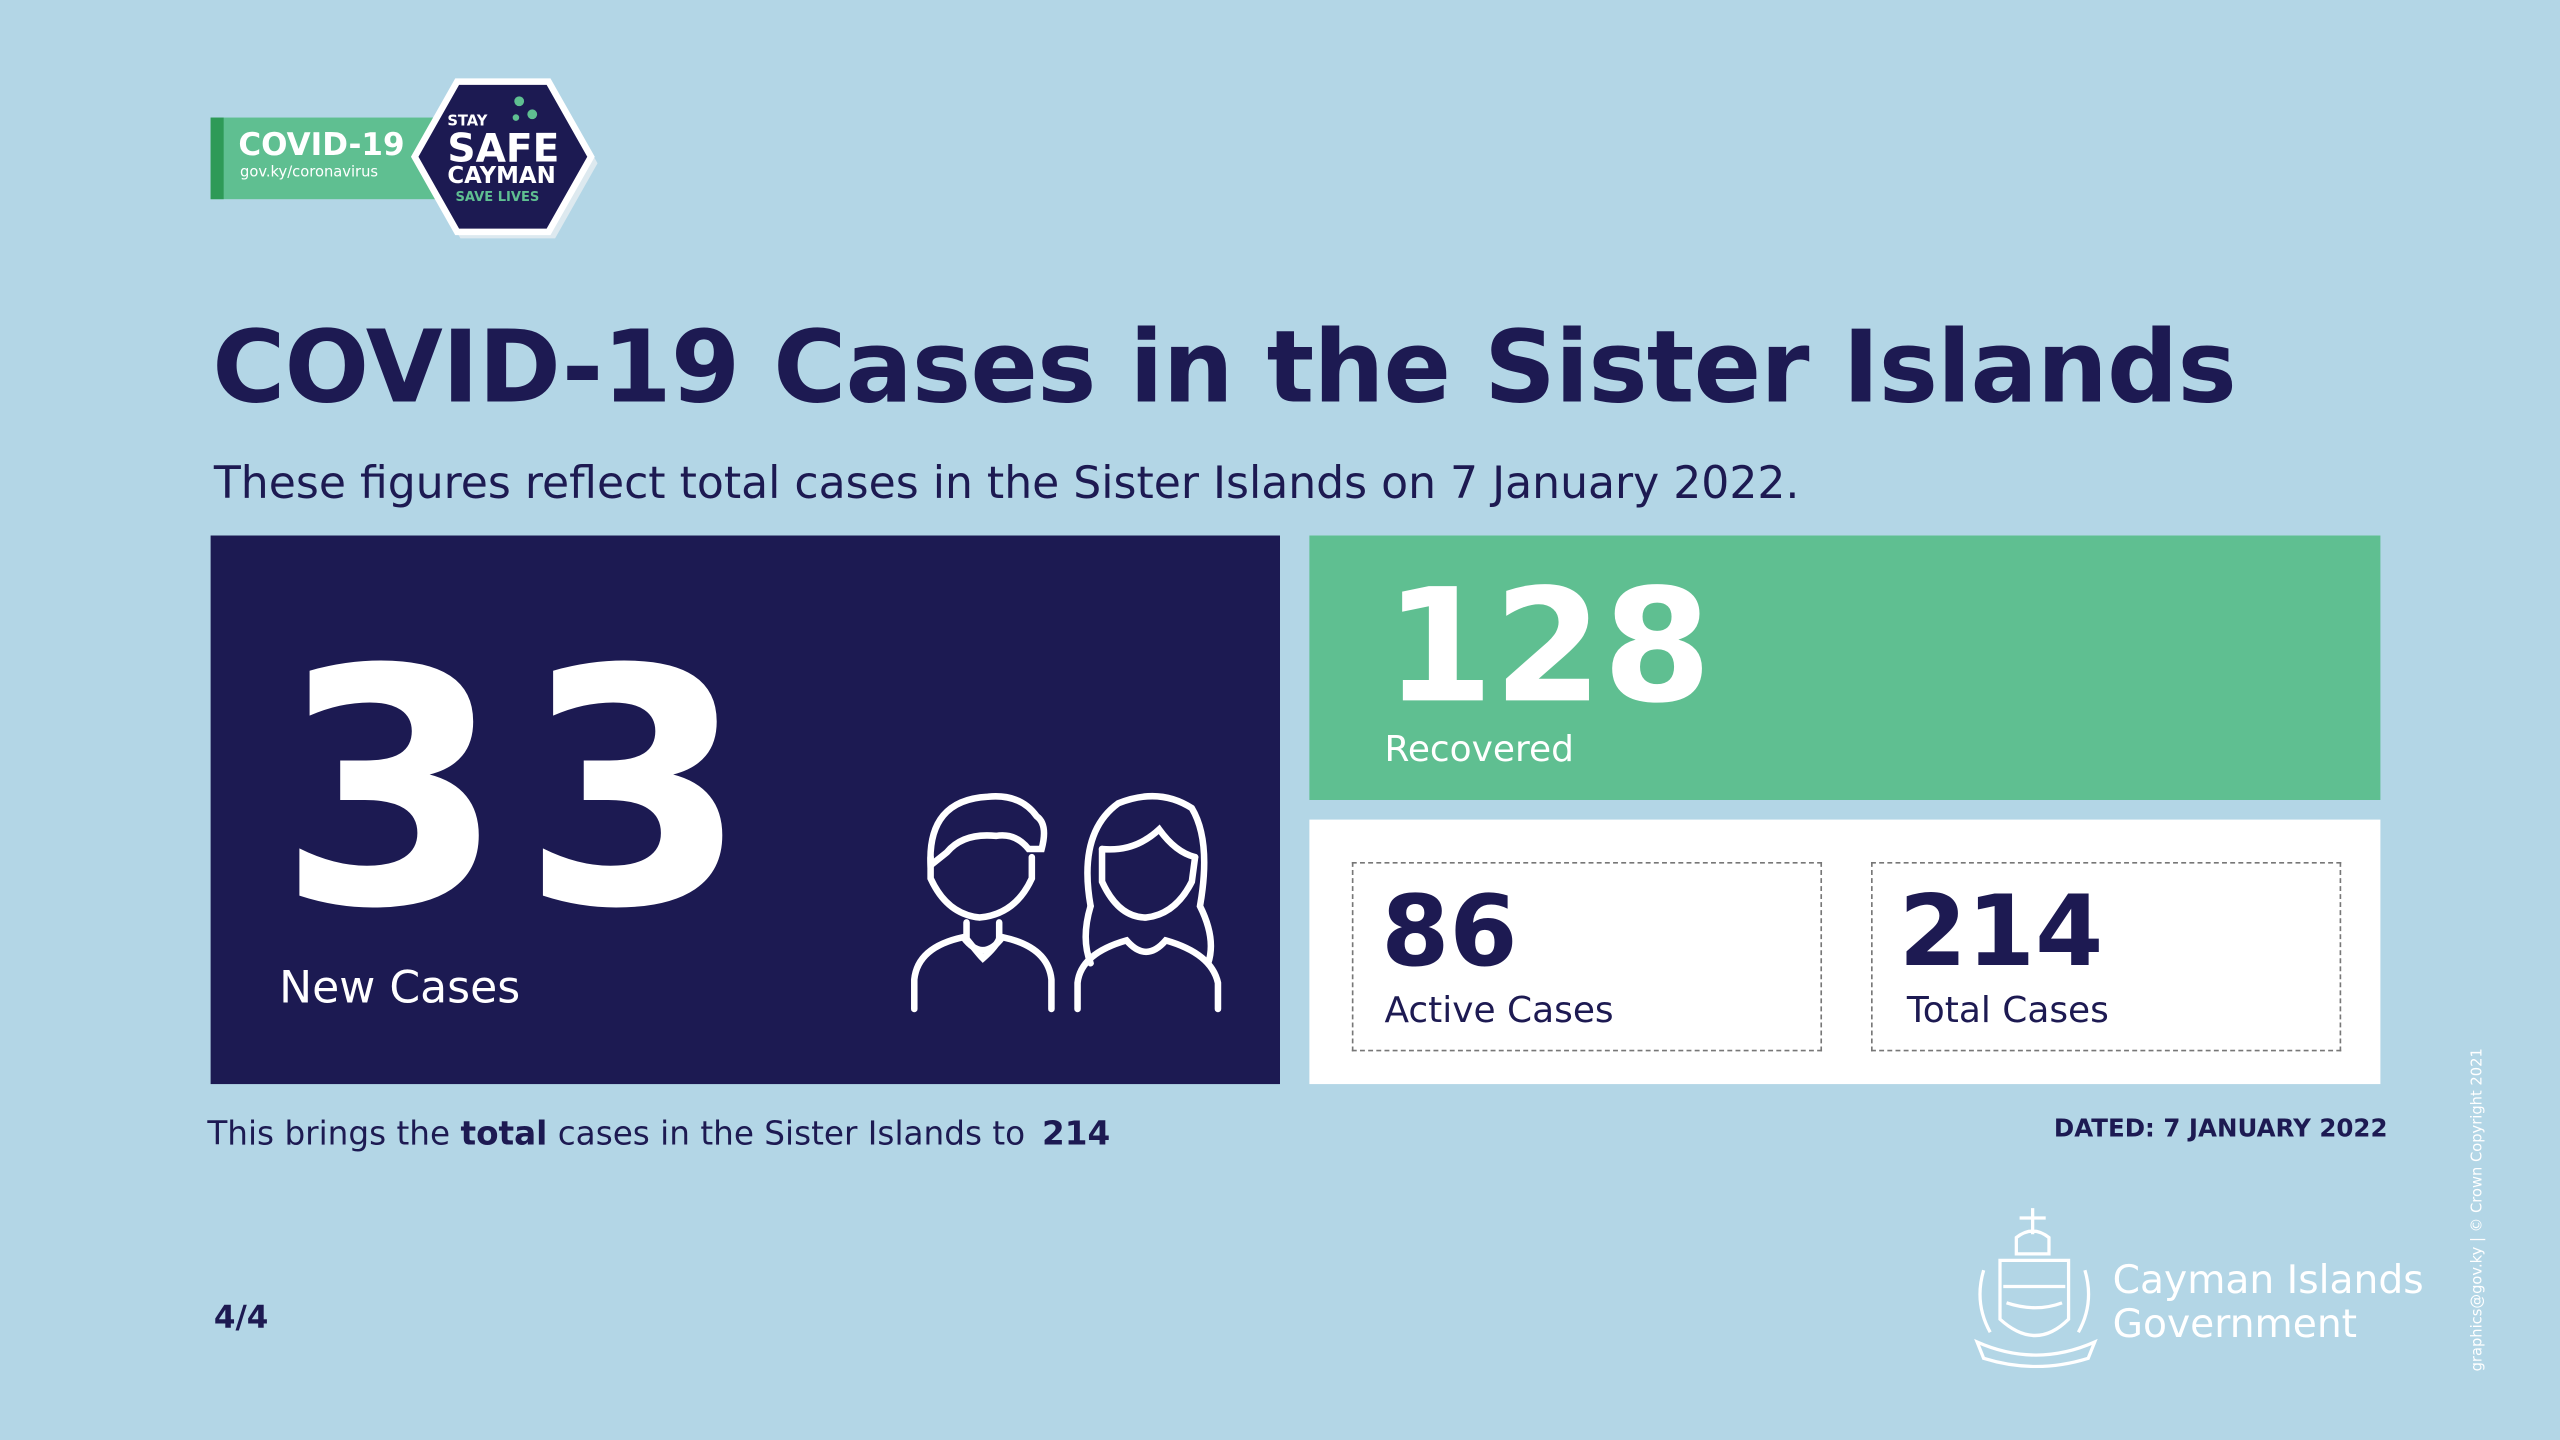  What do you see at coordinates (1479, 750) in the screenshot?
I see `recovered-label: Recovered` at bounding box center [1479, 750].